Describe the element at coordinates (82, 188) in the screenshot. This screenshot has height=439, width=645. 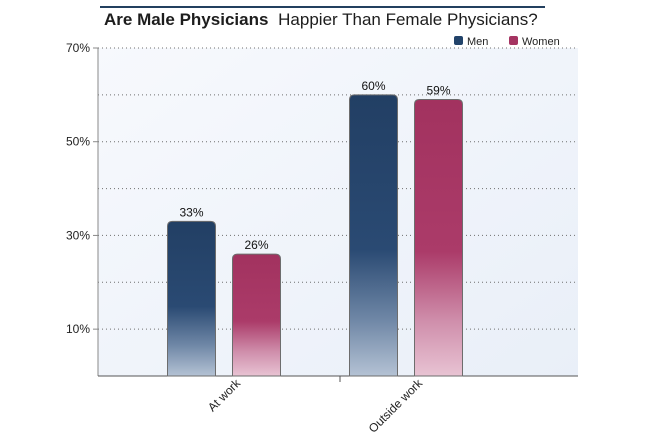
I see `y-axis-ticks: 10% 30% 50% 70%` at that location.